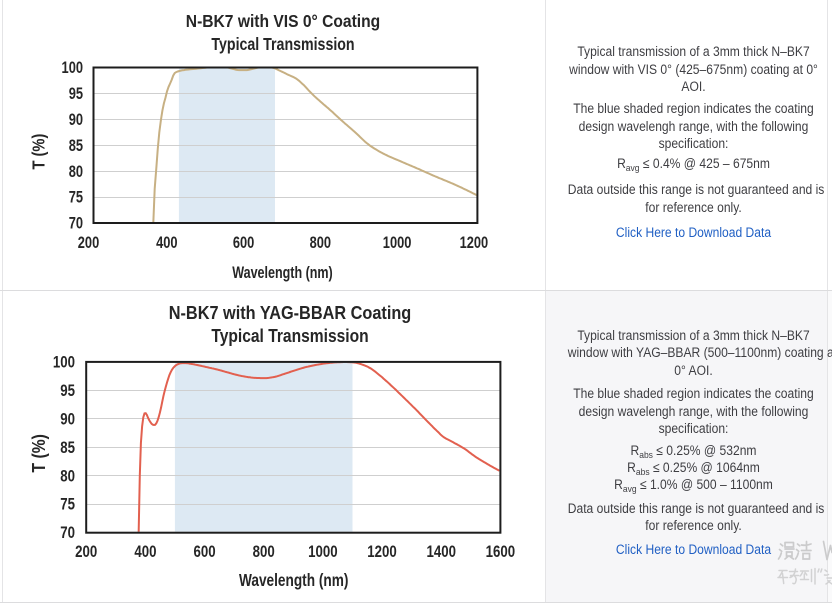 The width and height of the screenshot is (832, 604). What do you see at coordinates (500, 551) in the screenshot?
I see `svg-text: 1600` at bounding box center [500, 551].